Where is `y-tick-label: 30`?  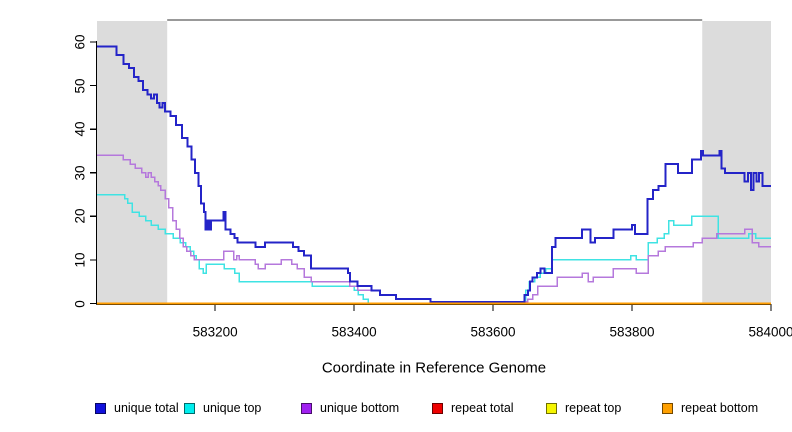
y-tick-label: 30 is located at coordinates (80, 173).